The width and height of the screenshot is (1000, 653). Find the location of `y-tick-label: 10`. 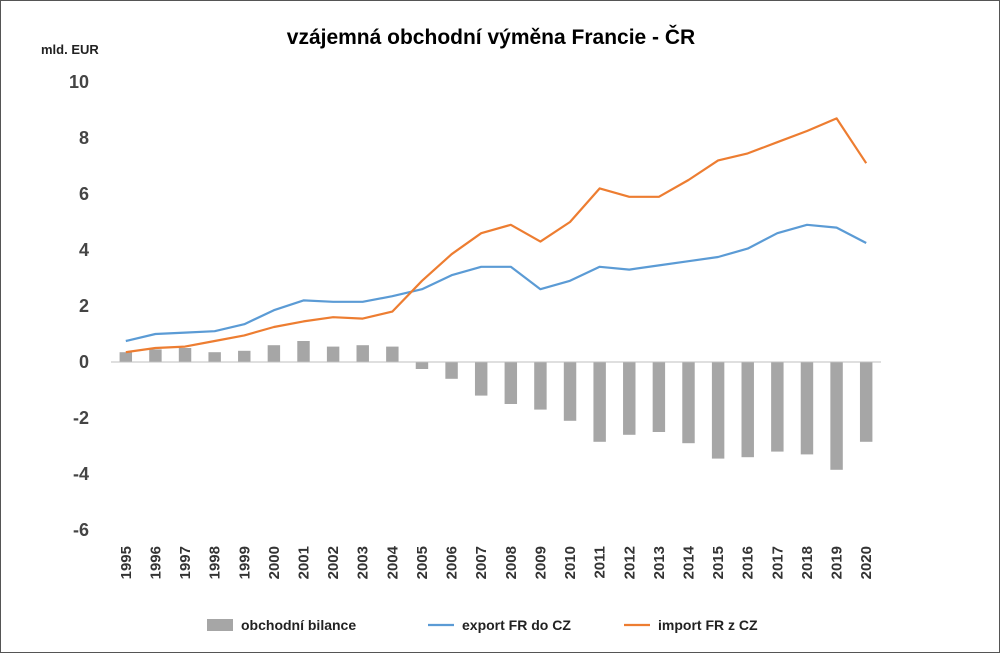

y-tick-label: 10 is located at coordinates (79, 82).